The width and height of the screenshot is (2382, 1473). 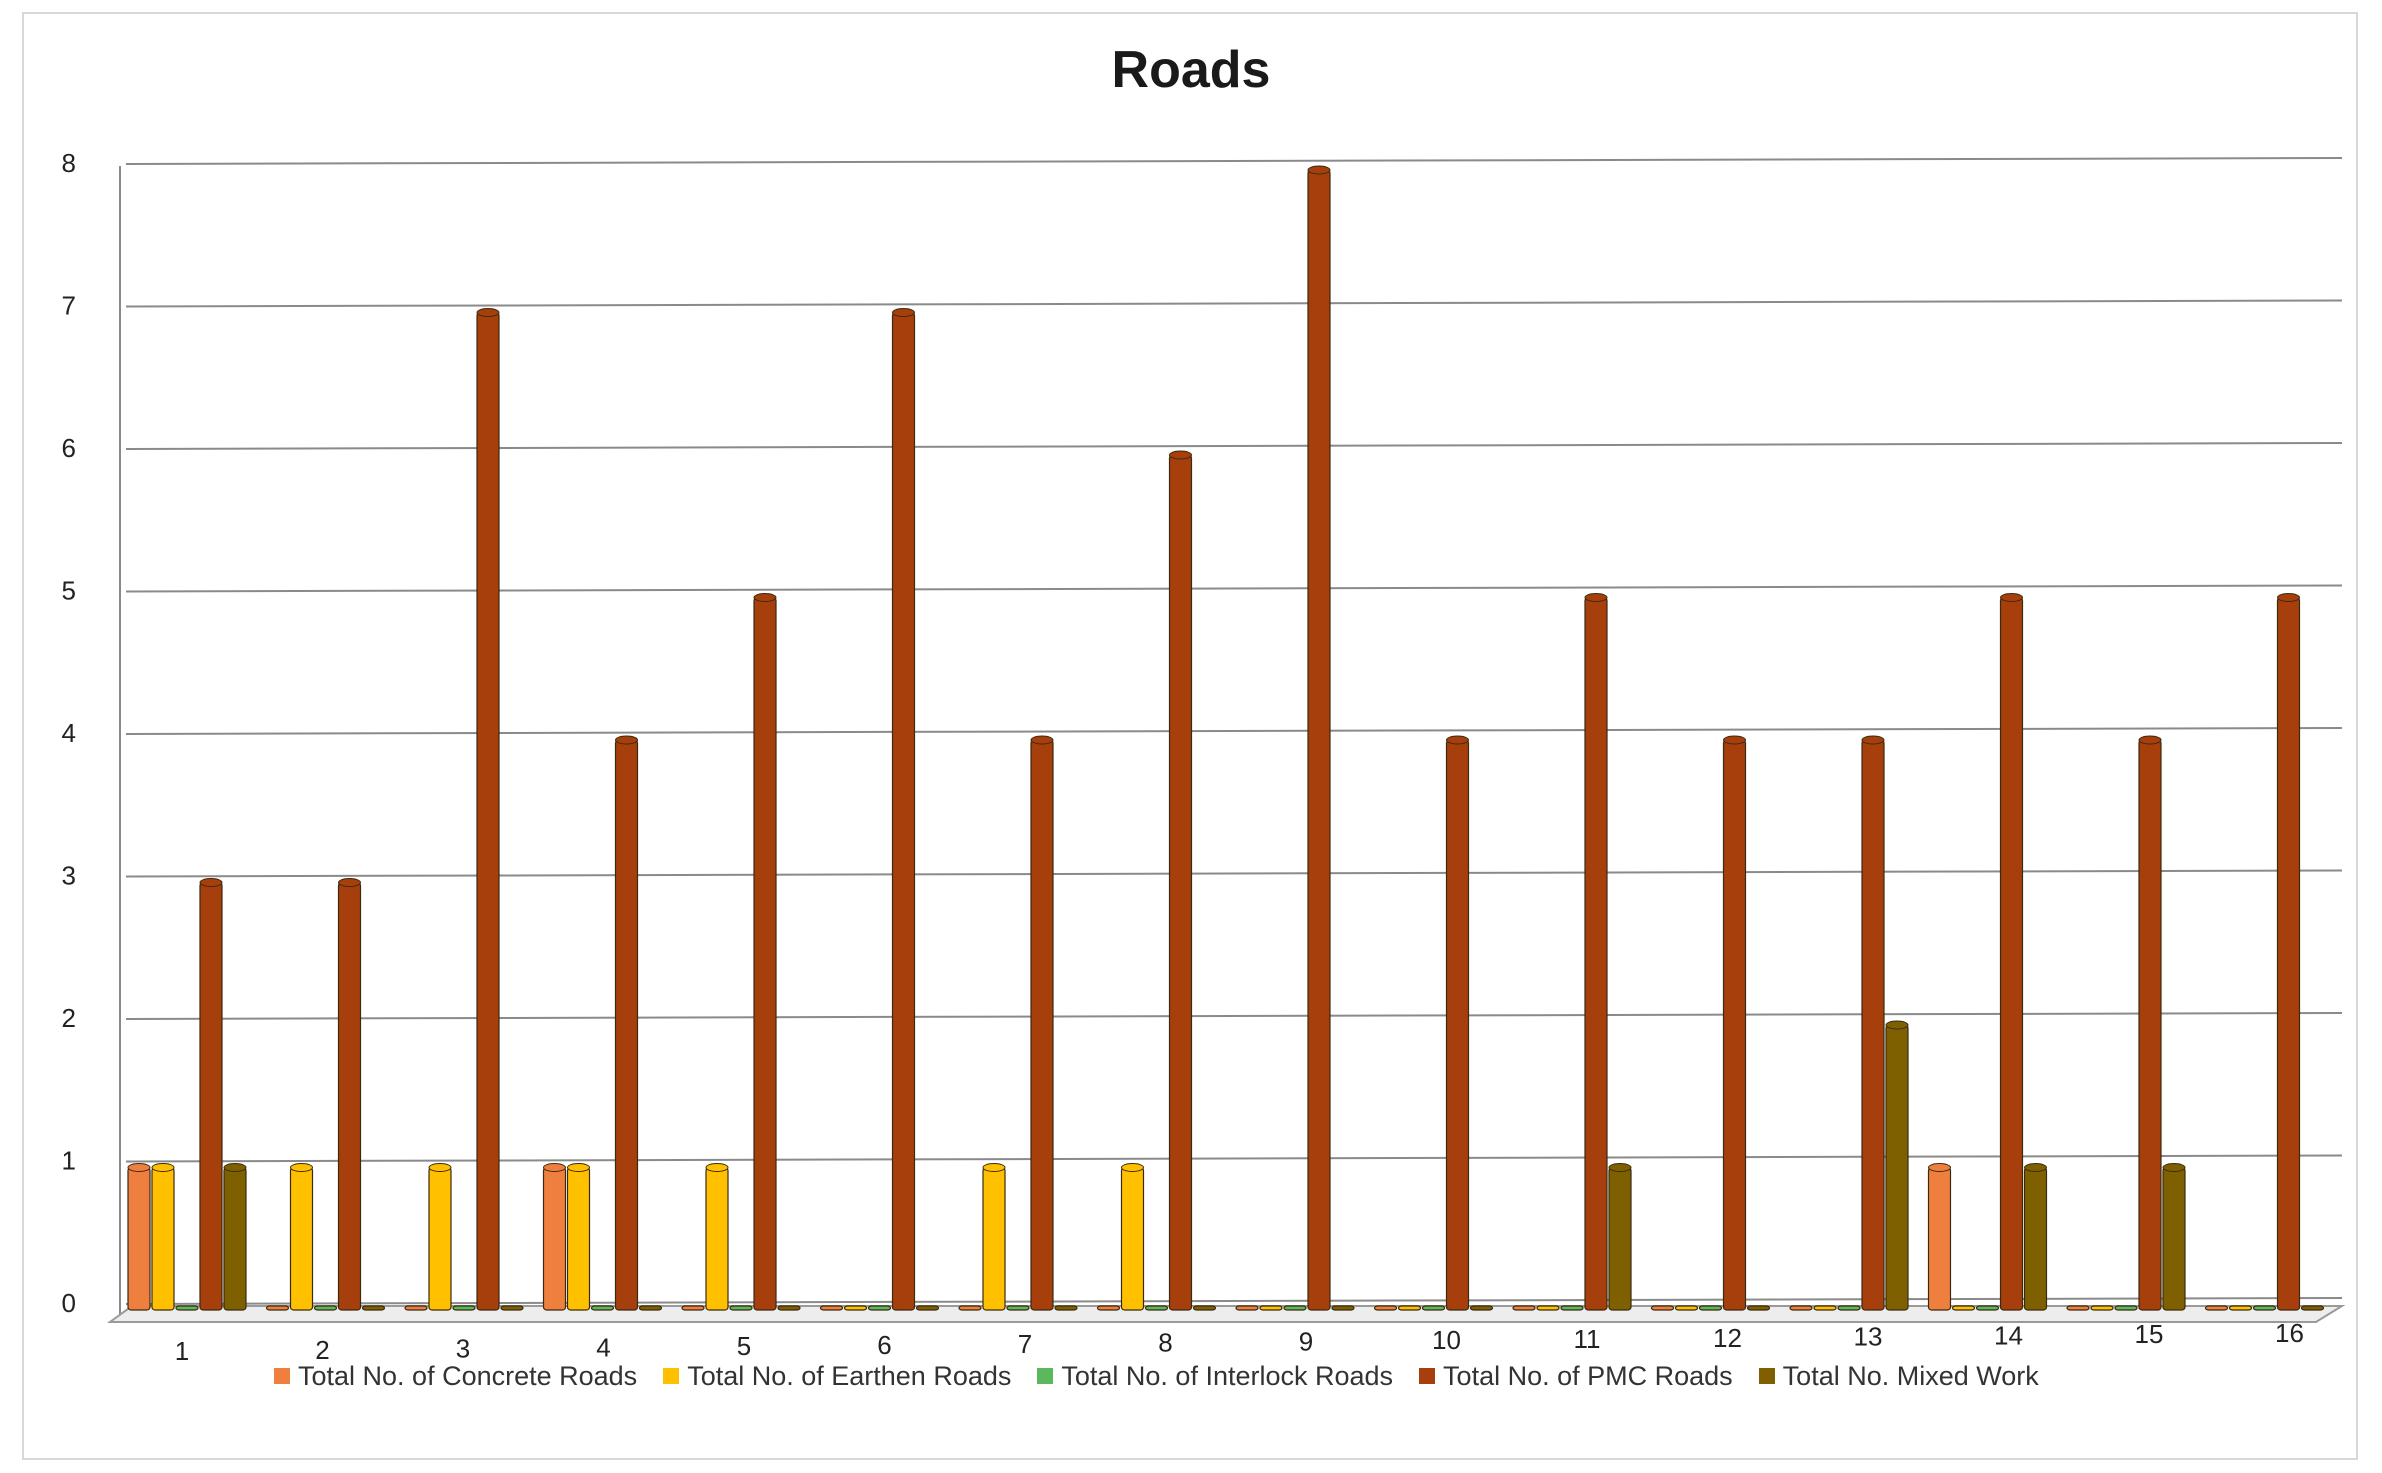 What do you see at coordinates (1165, 1343) in the screenshot?
I see `x-tick-label: 8` at bounding box center [1165, 1343].